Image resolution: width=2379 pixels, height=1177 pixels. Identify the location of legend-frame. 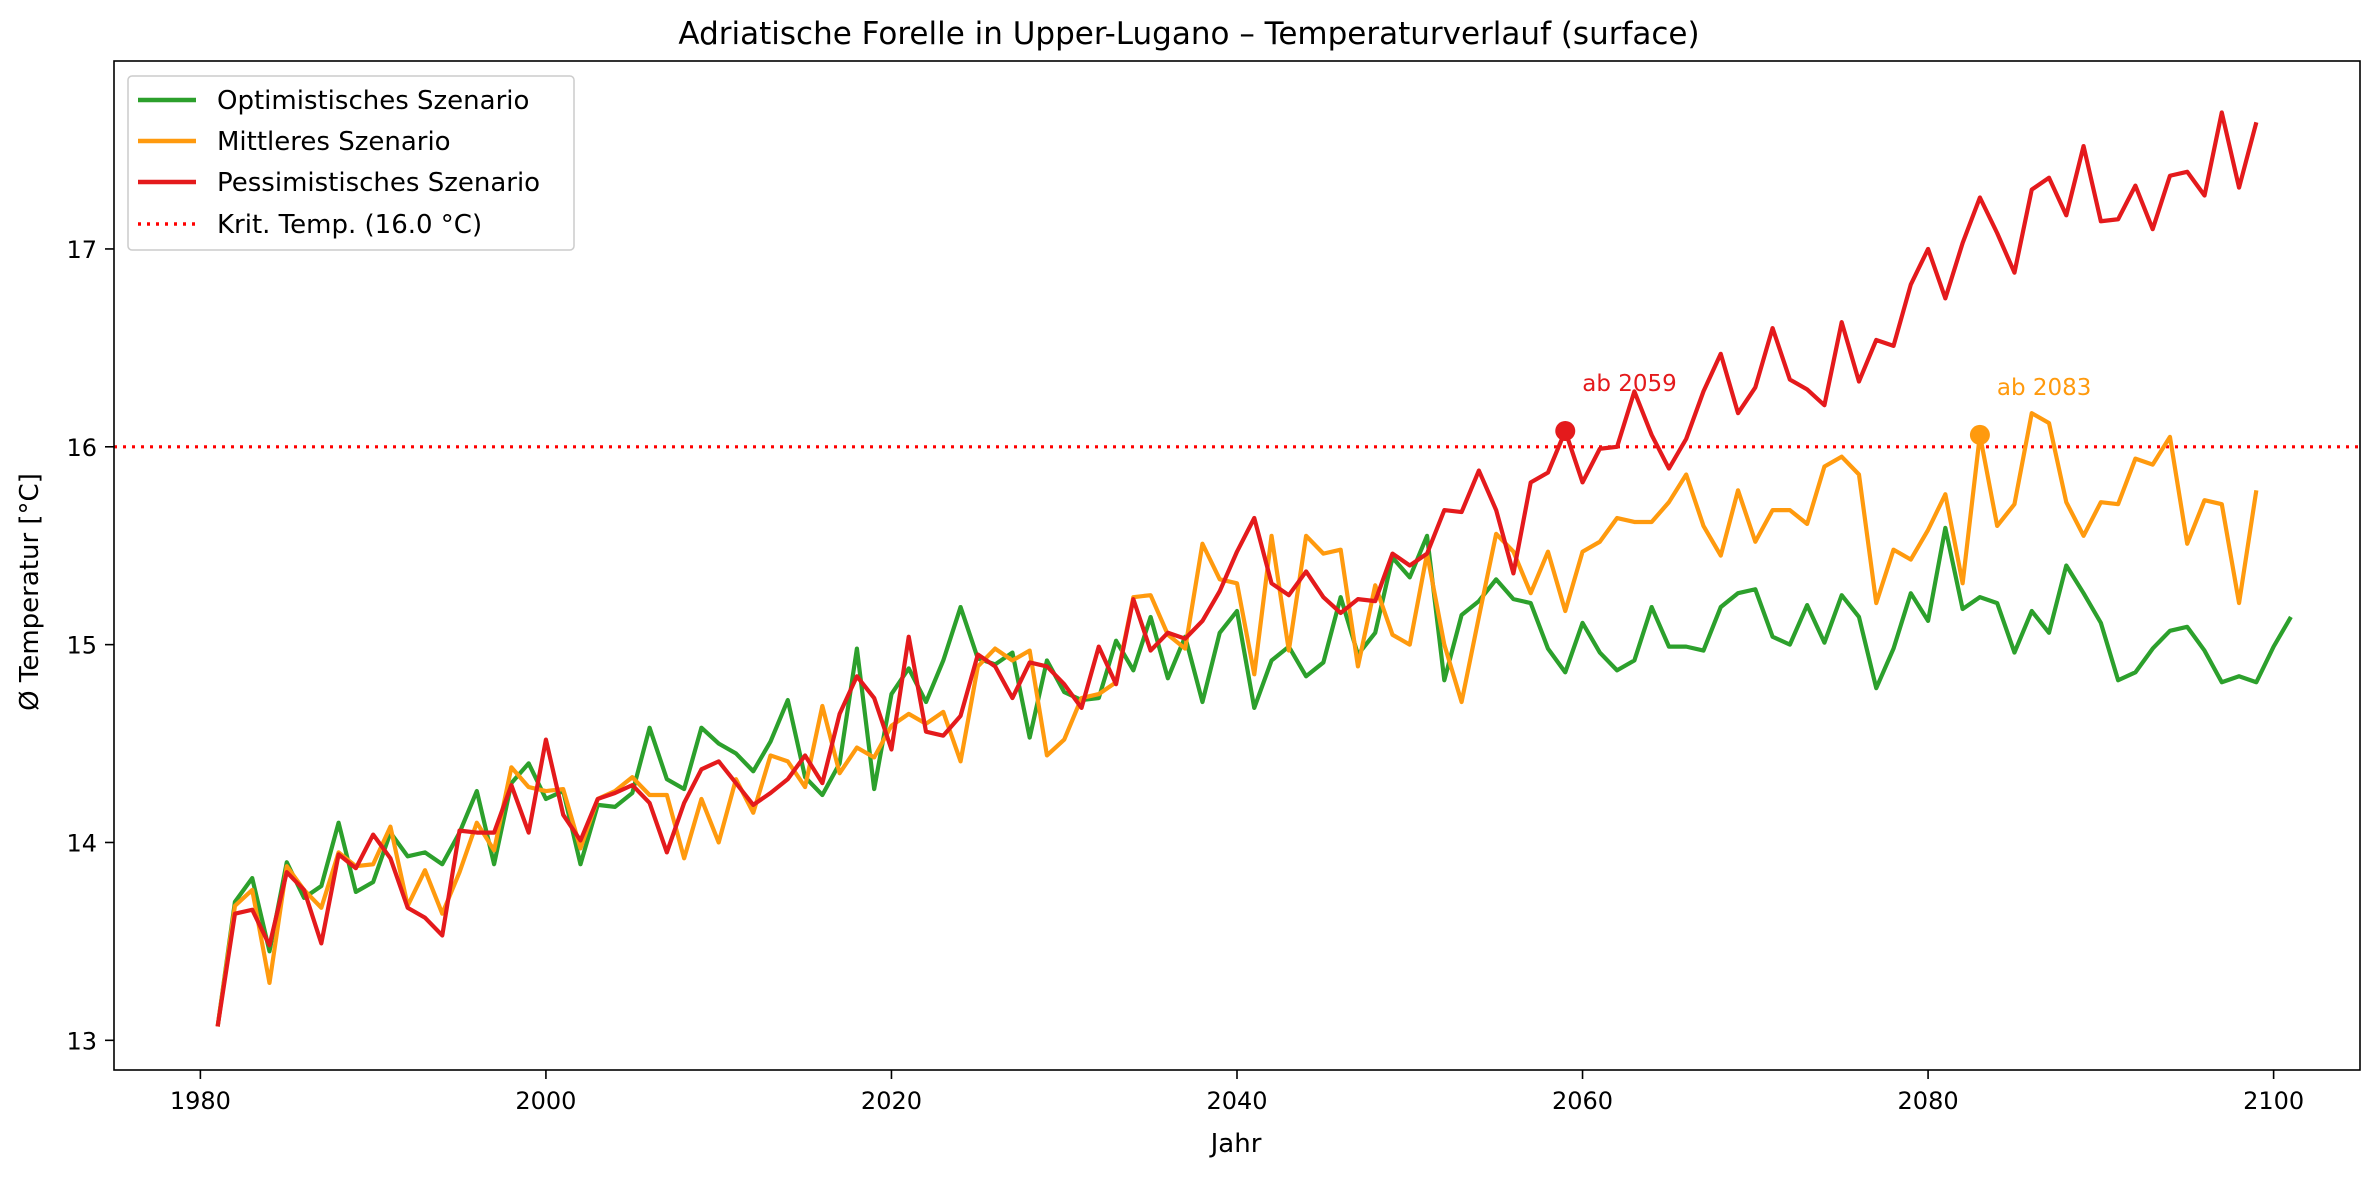
(351, 163).